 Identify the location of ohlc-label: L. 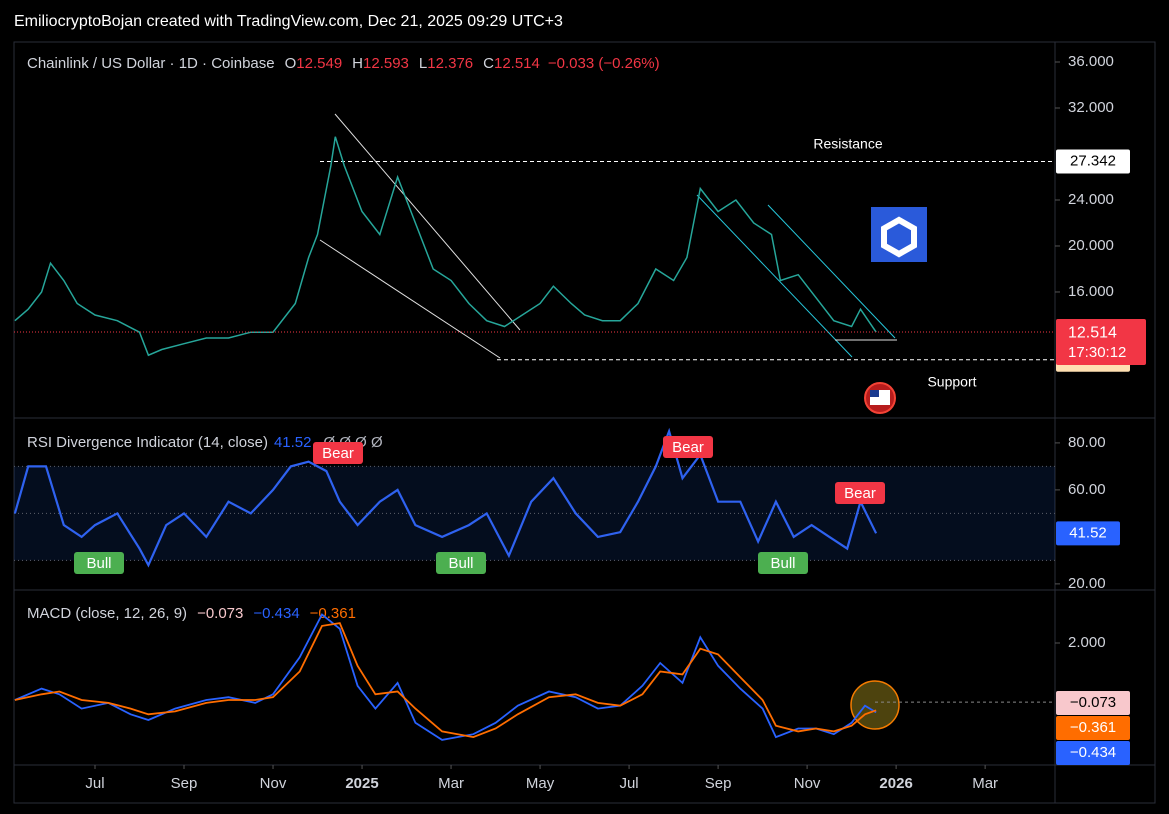
(423, 63).